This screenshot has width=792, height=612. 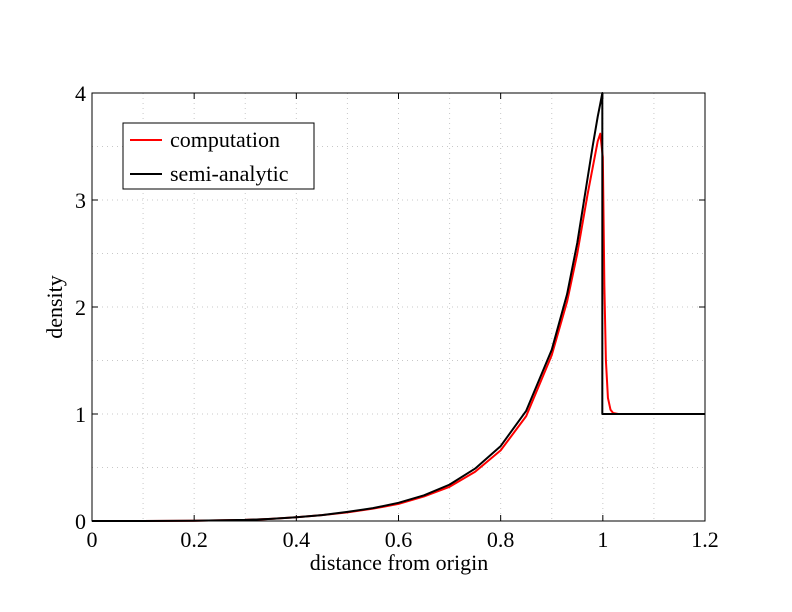 I want to click on y-tick-label: 0, so click(x=80, y=521).